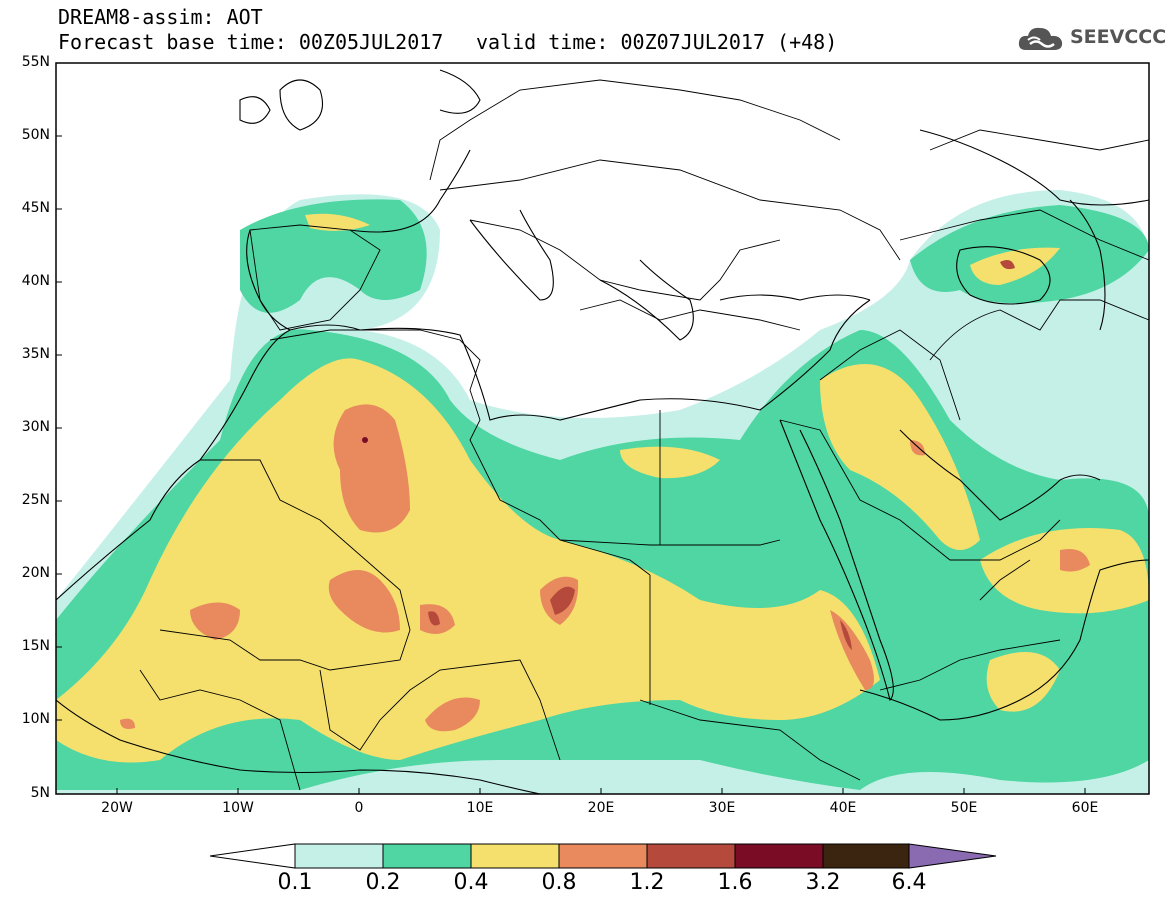 The width and height of the screenshot is (1165, 905). I want to click on lon-ticks, so click(601, 791).